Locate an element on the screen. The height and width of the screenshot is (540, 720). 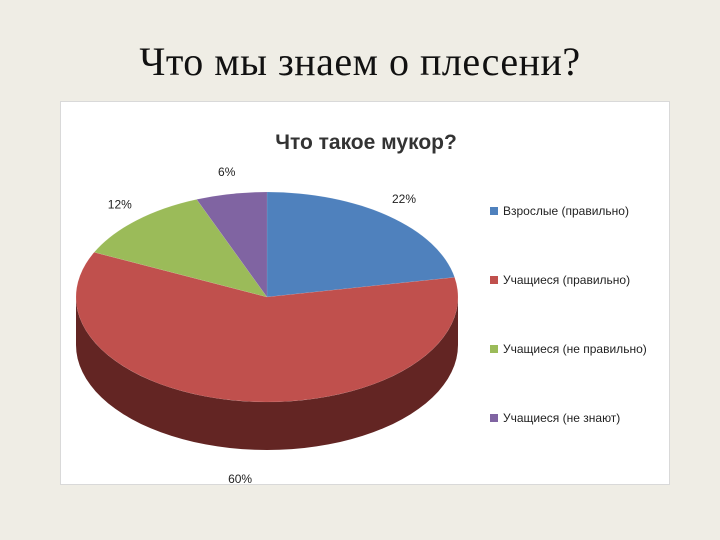
chart-title: Что такое мукор? is located at coordinates (366, 142).